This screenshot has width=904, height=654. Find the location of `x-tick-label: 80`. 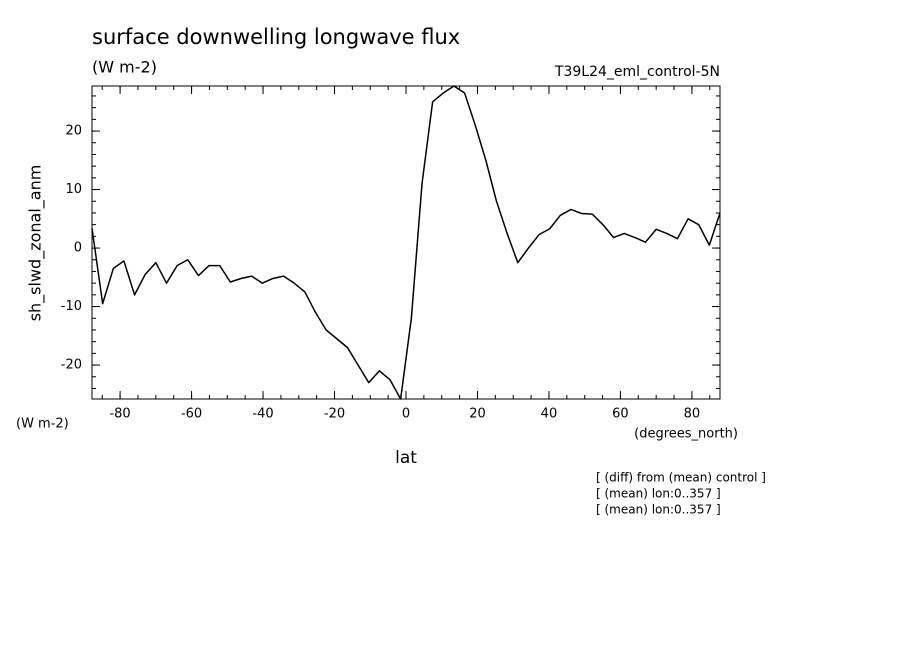

x-tick-label: 80 is located at coordinates (692, 414).